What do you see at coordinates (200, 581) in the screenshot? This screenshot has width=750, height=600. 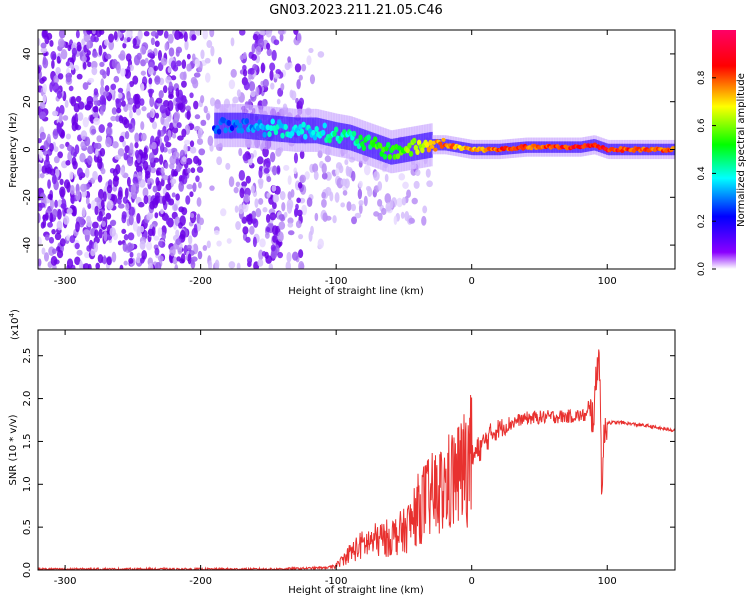 I see `x-tick-label: -200` at bounding box center [200, 581].